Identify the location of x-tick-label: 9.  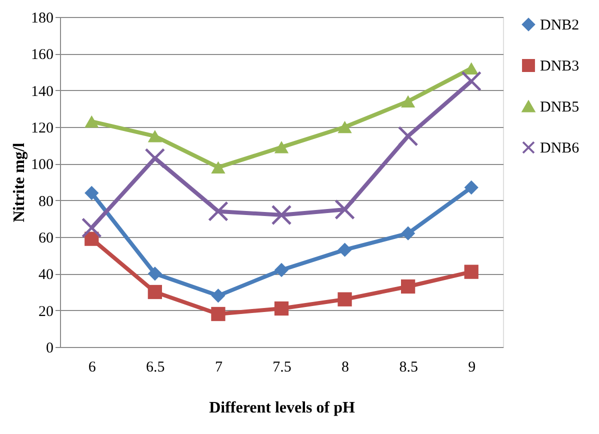
(472, 368).